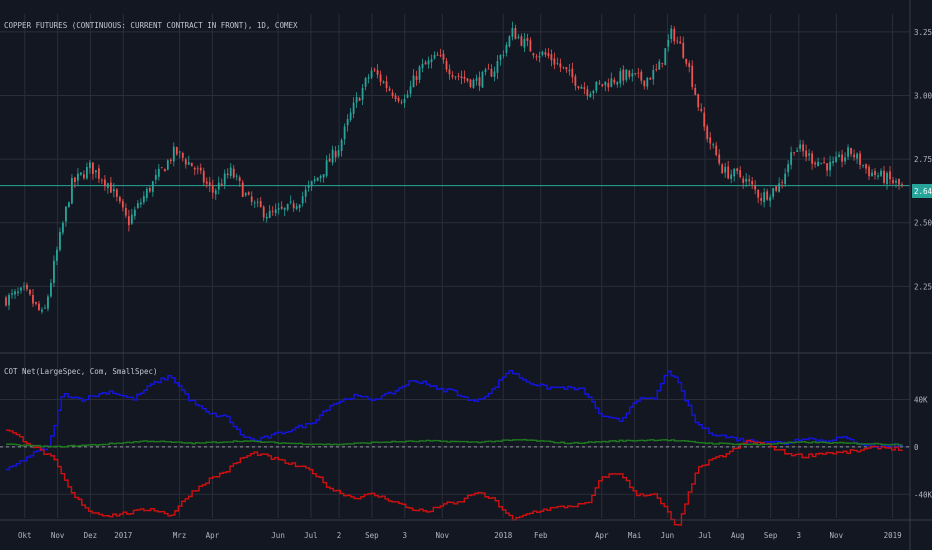  What do you see at coordinates (180, 535) in the screenshot?
I see `time-tick-label: Mrz` at bounding box center [180, 535].